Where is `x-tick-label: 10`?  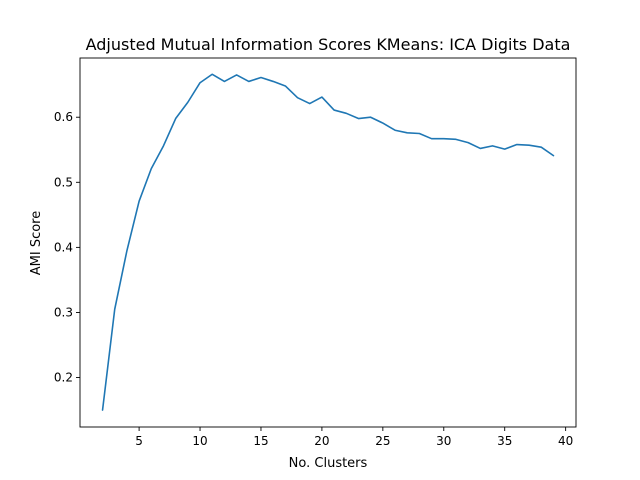 x-tick-label: 10 is located at coordinates (199, 441).